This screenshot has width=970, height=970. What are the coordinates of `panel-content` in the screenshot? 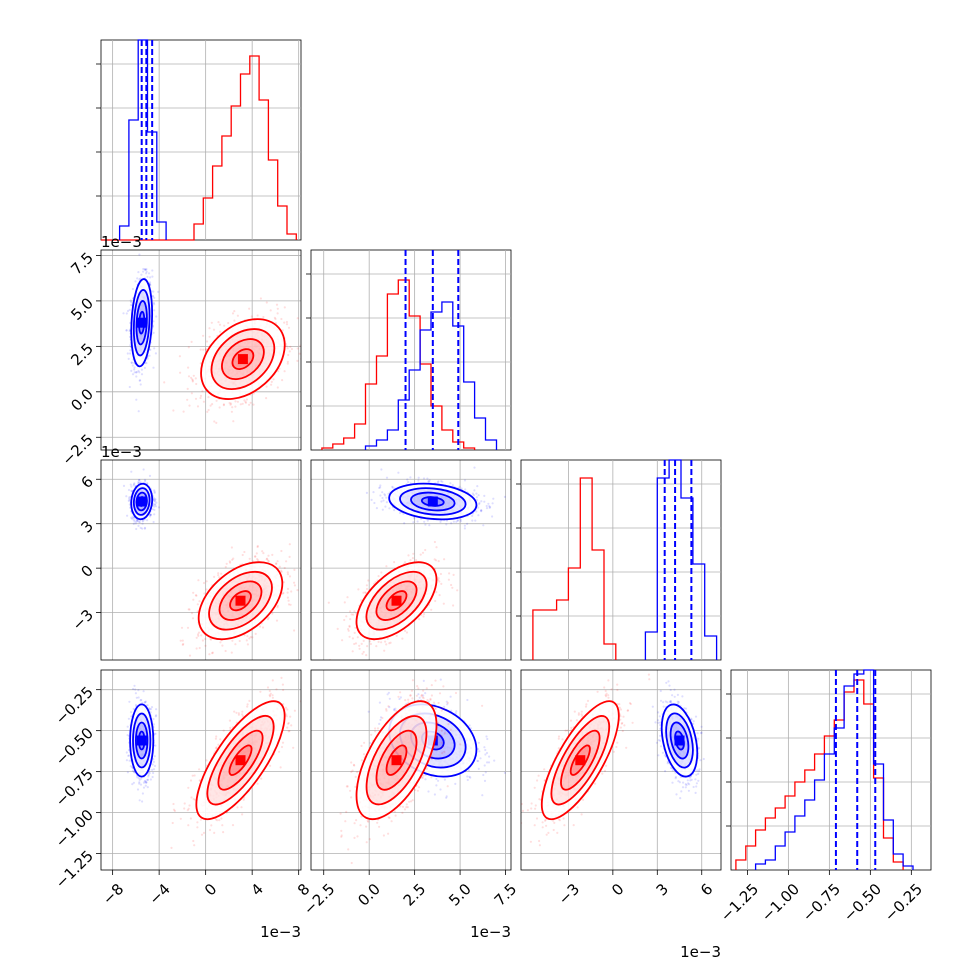 It's located at (213, 760).